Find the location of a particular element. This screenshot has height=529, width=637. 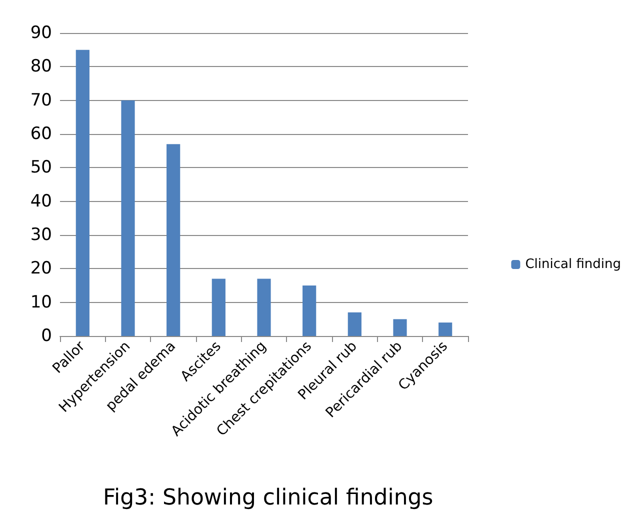

y-tick-label: 60 is located at coordinates (41, 134).